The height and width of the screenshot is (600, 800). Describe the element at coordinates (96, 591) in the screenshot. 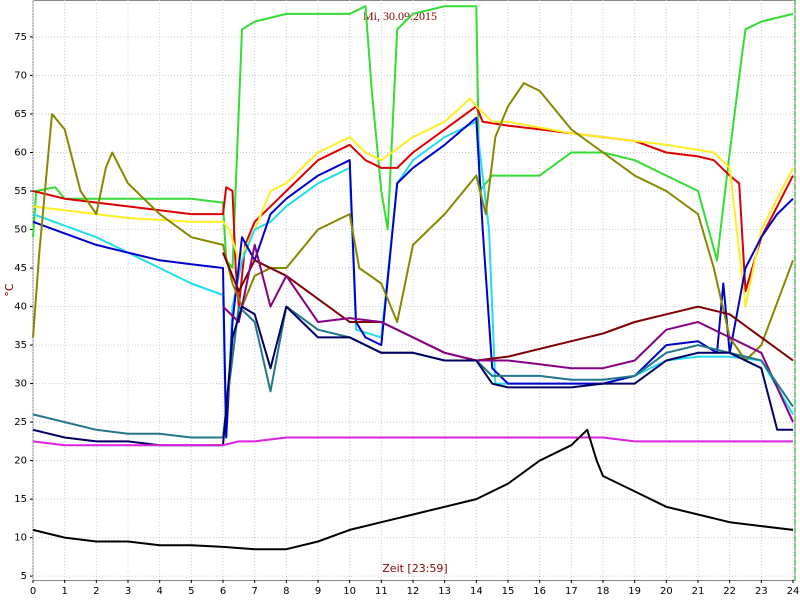

I see `x-tick-label: 2` at that location.